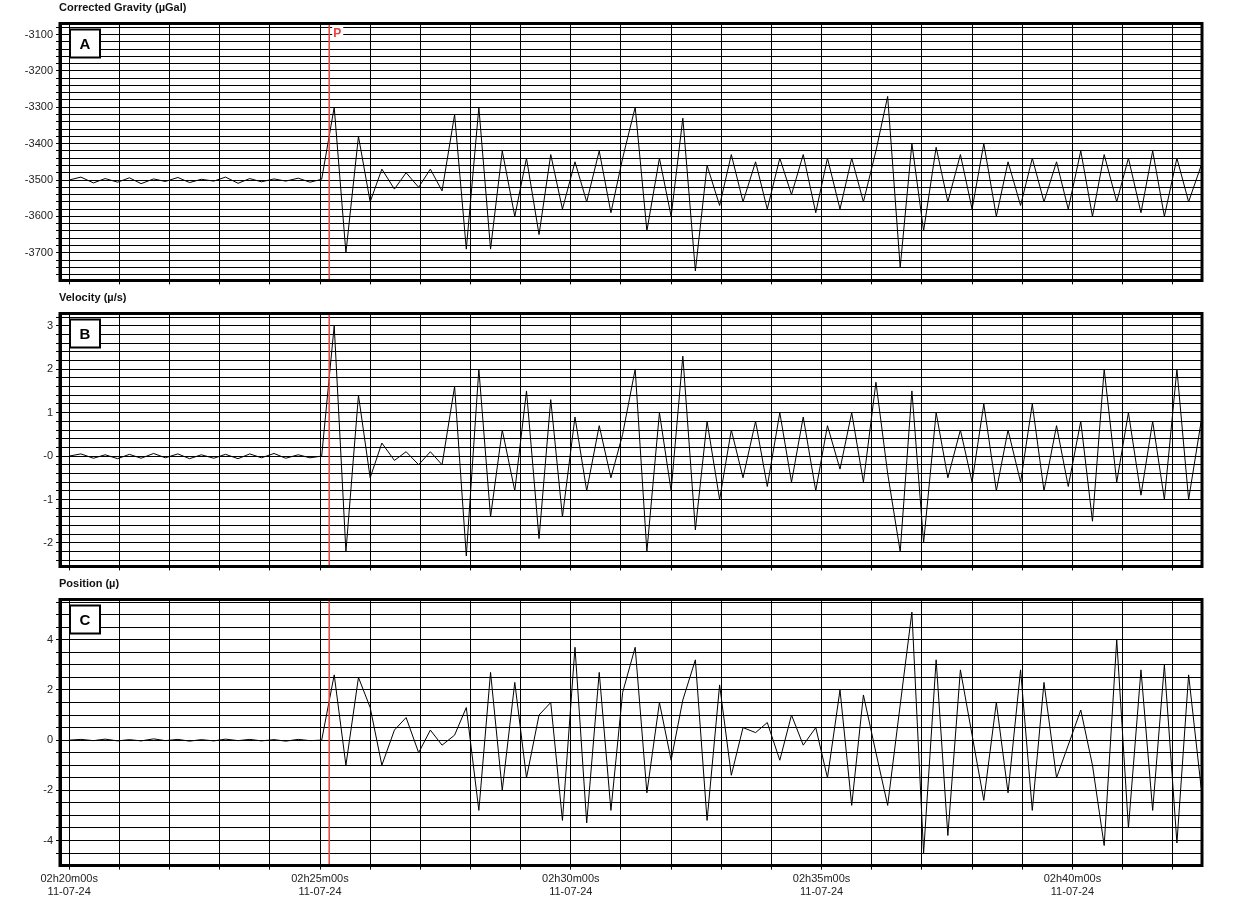  Describe the element at coordinates (38, 106) in the screenshot. I see `y-tick-label: -3300` at that location.